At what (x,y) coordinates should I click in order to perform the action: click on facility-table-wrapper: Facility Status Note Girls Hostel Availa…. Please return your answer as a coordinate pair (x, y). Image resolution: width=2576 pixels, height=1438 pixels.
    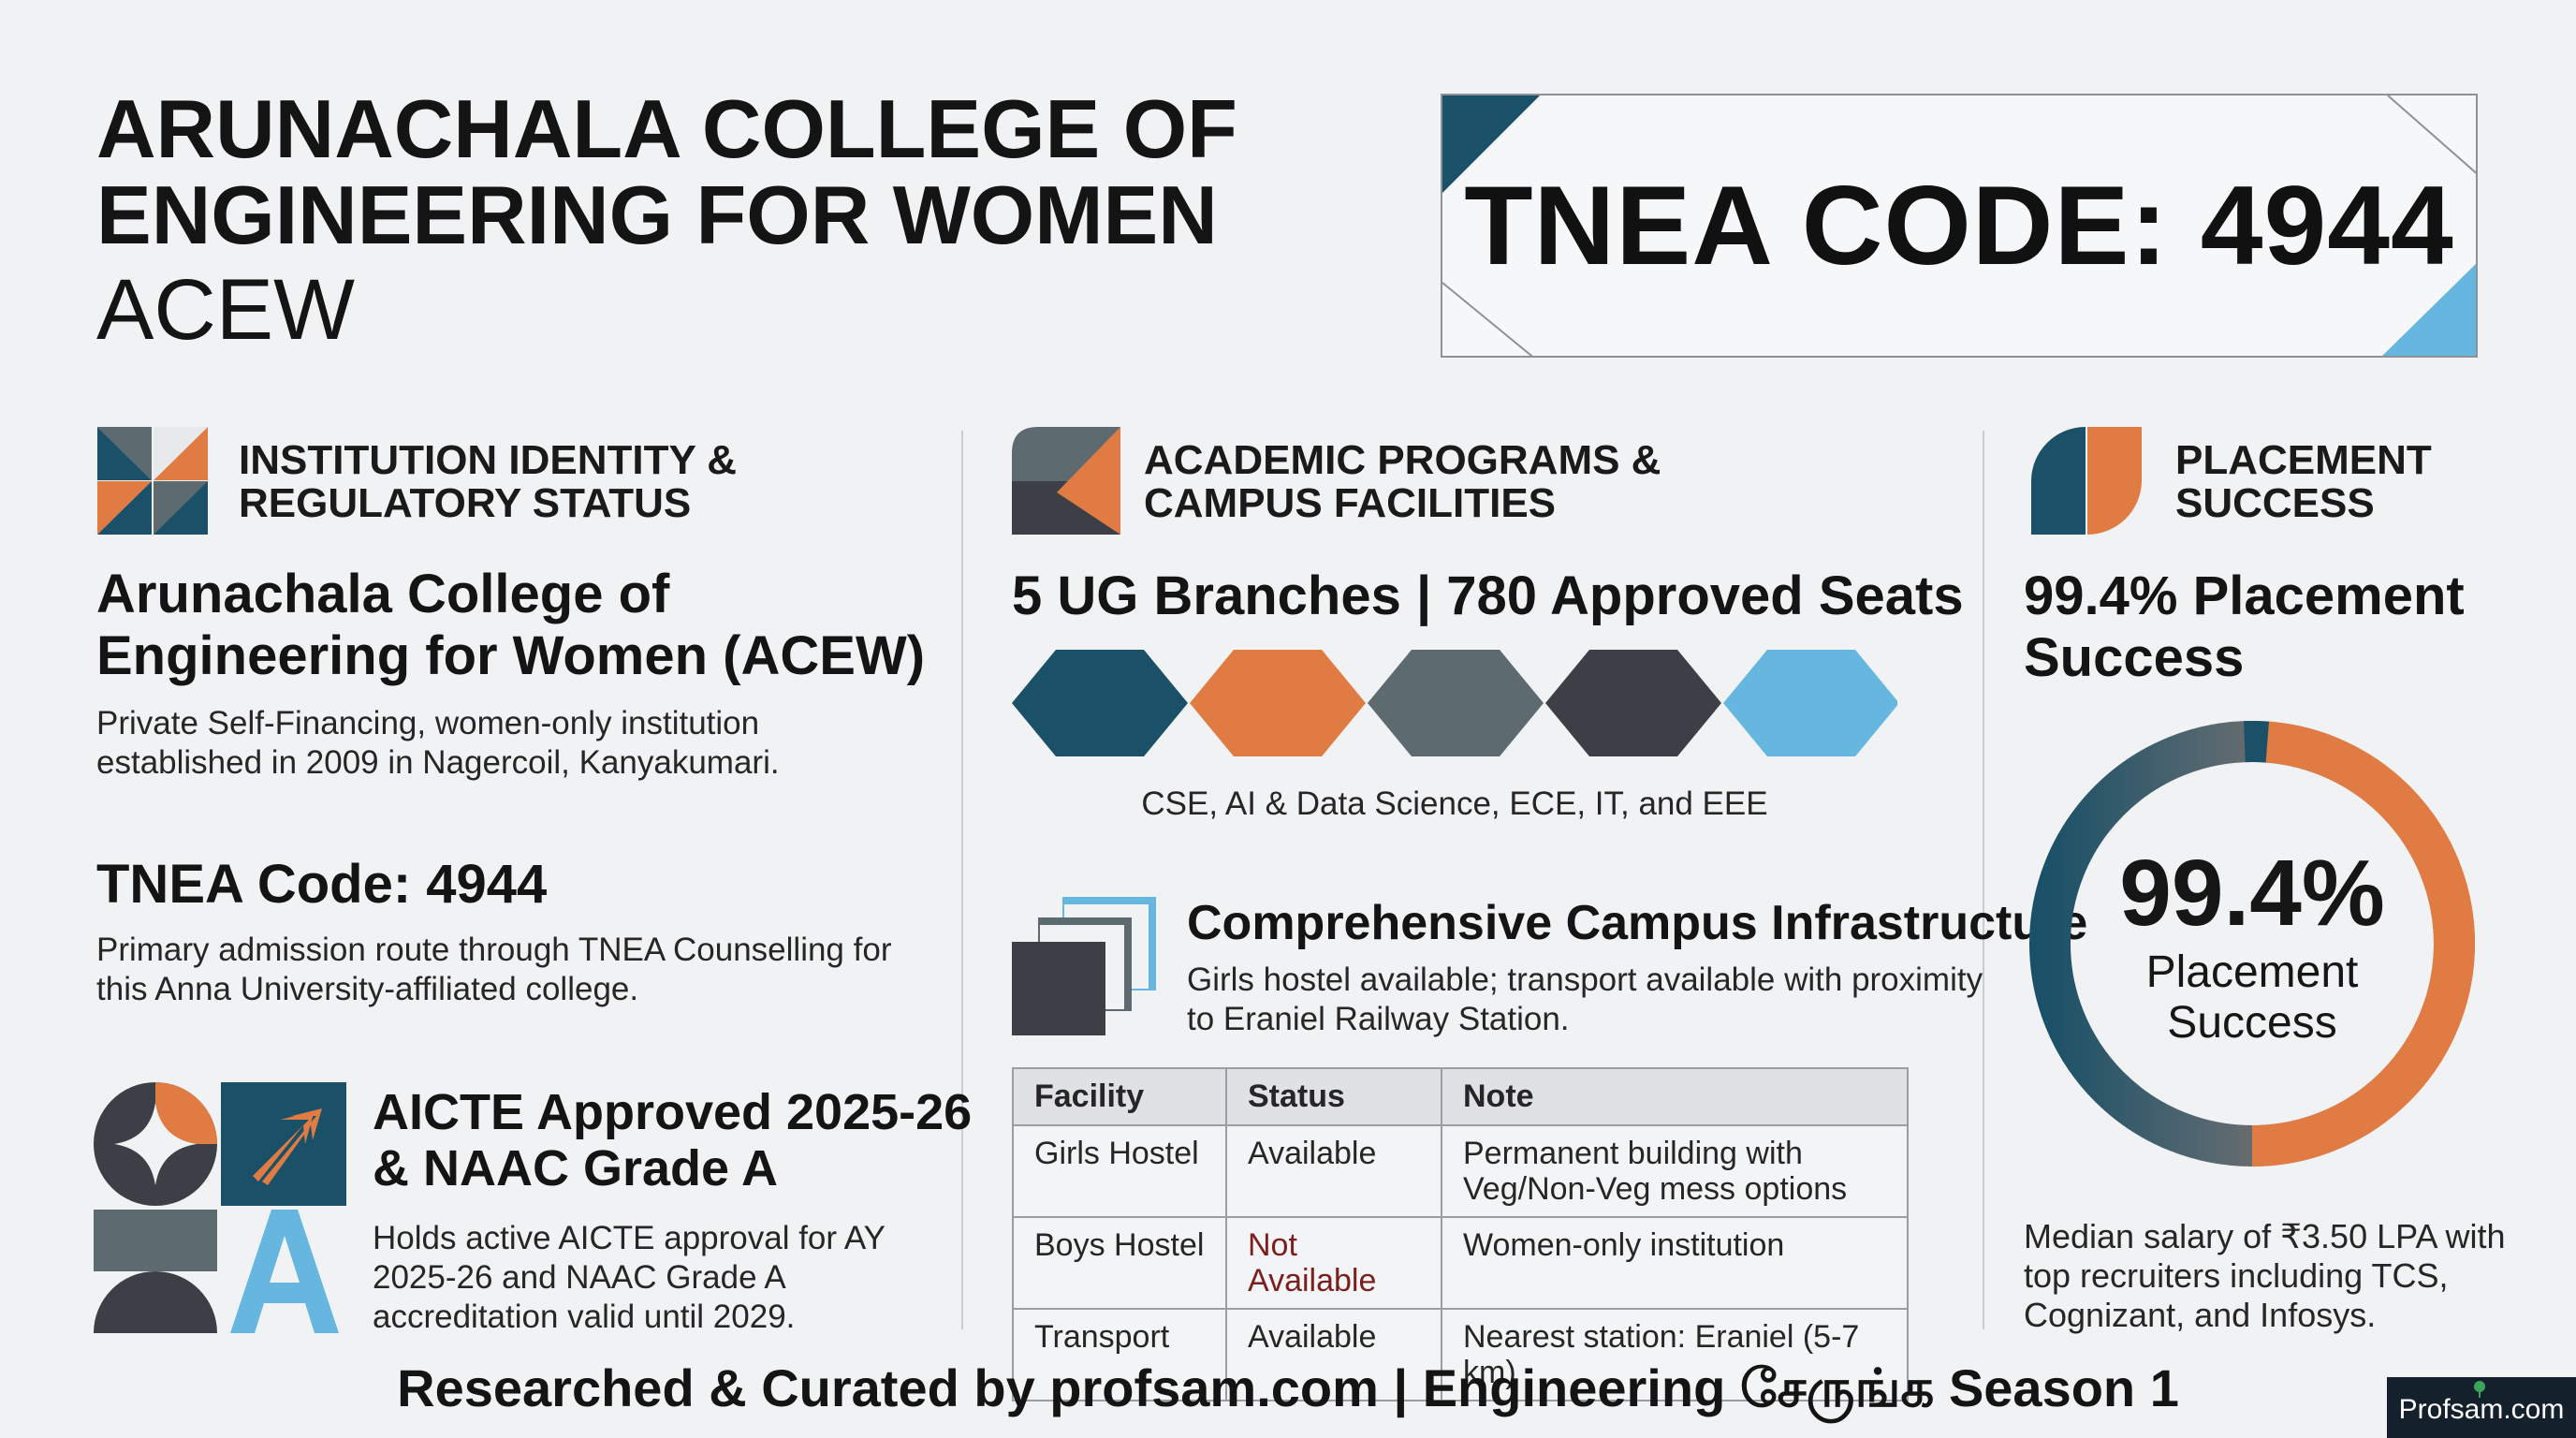
    Looking at the image, I should click on (1460, 1234).